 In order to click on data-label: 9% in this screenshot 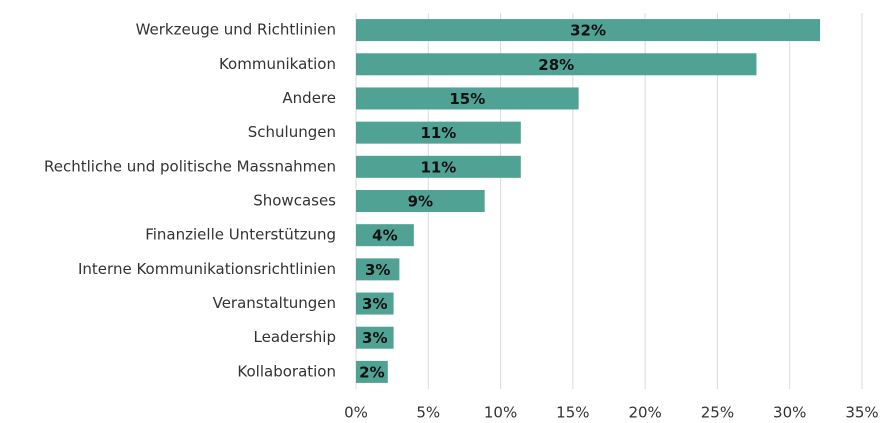, I will do `click(420, 202)`.